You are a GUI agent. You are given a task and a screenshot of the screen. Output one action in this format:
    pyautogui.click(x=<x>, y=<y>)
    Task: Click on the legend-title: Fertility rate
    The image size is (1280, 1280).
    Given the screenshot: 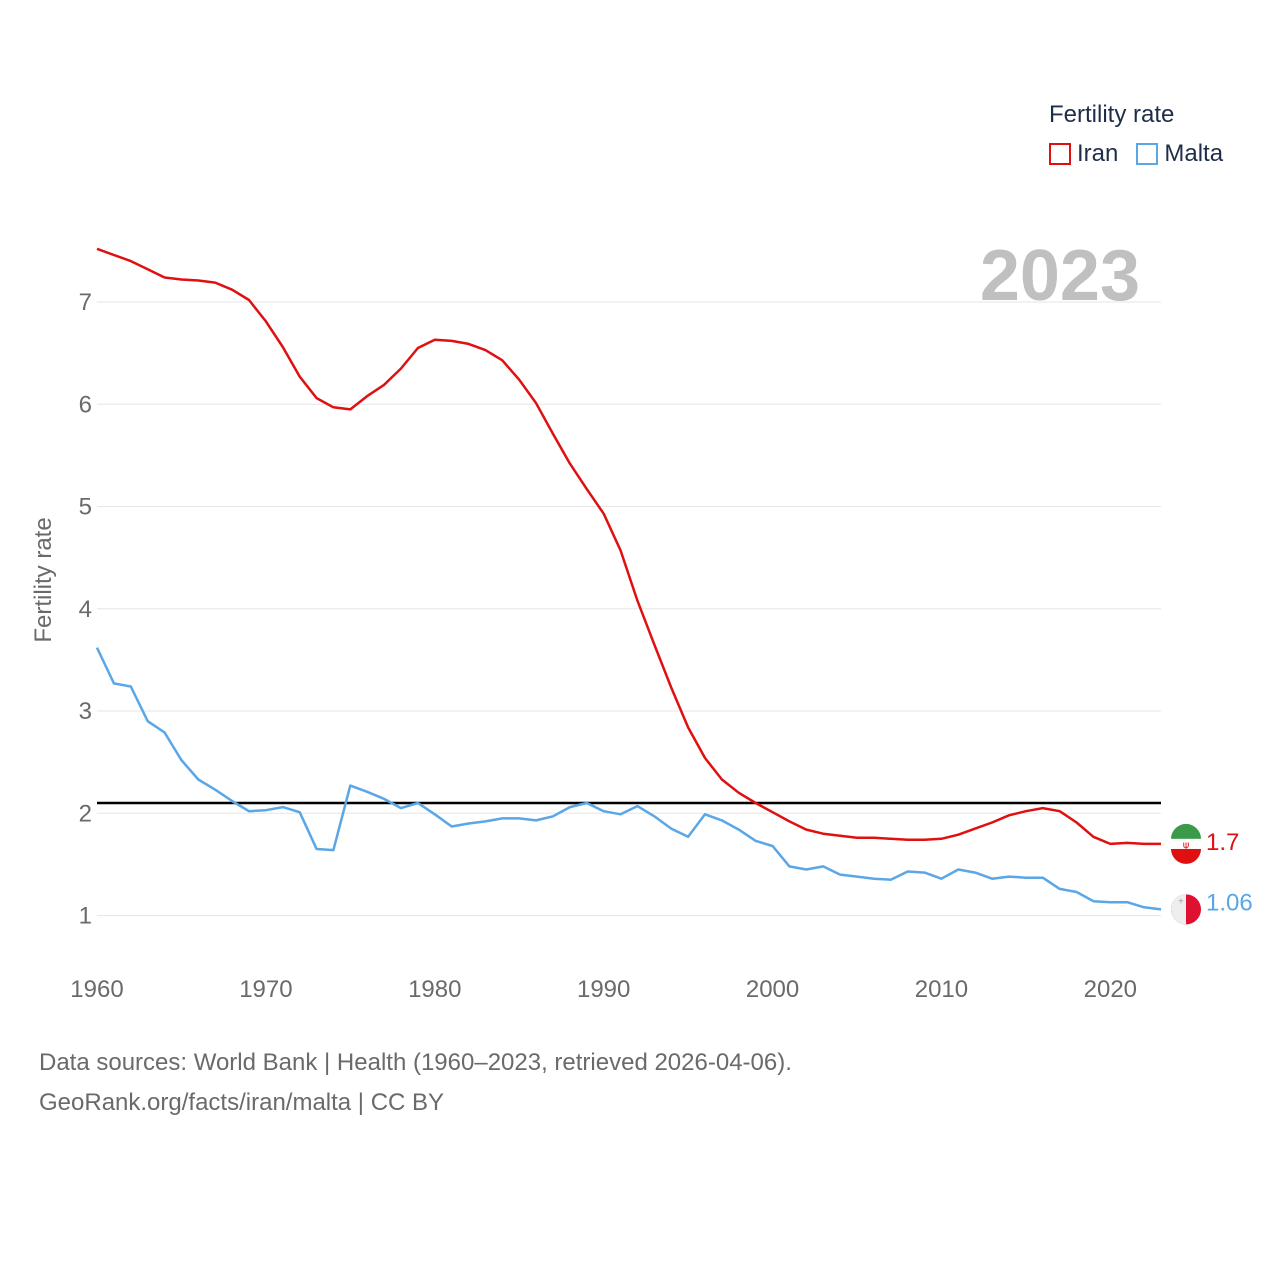 What is the action you would take?
    pyautogui.click(x=1112, y=114)
    